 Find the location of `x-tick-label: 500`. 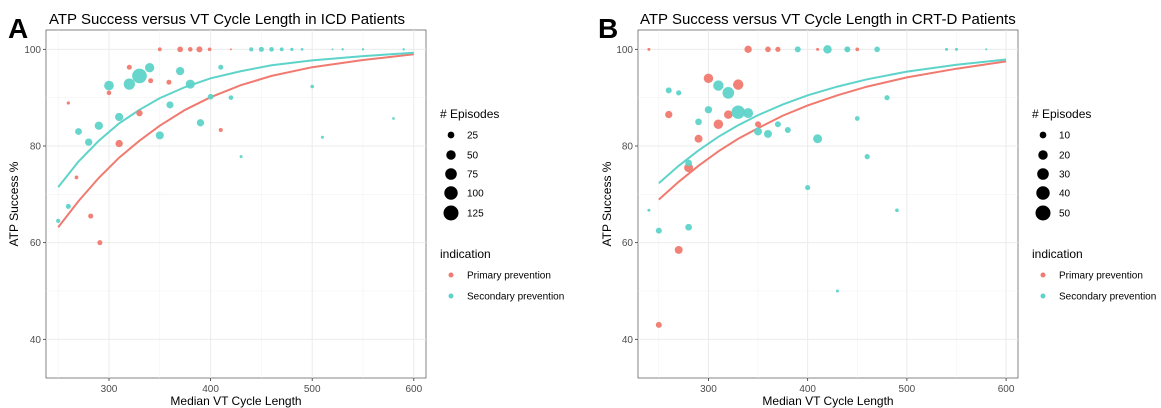

x-tick-label: 500 is located at coordinates (907, 389).